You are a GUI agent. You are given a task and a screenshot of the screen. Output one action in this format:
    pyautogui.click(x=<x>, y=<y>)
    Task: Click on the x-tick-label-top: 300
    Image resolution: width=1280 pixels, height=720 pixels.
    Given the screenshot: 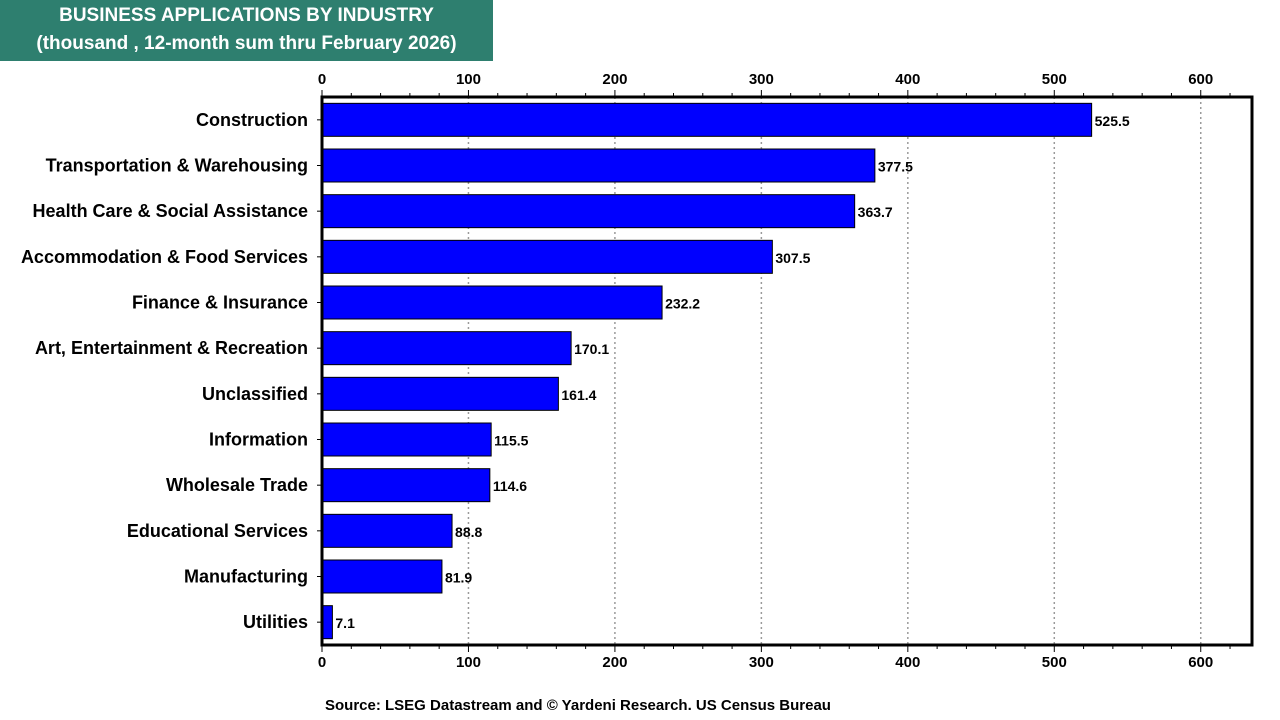 What is the action you would take?
    pyautogui.click(x=761, y=79)
    